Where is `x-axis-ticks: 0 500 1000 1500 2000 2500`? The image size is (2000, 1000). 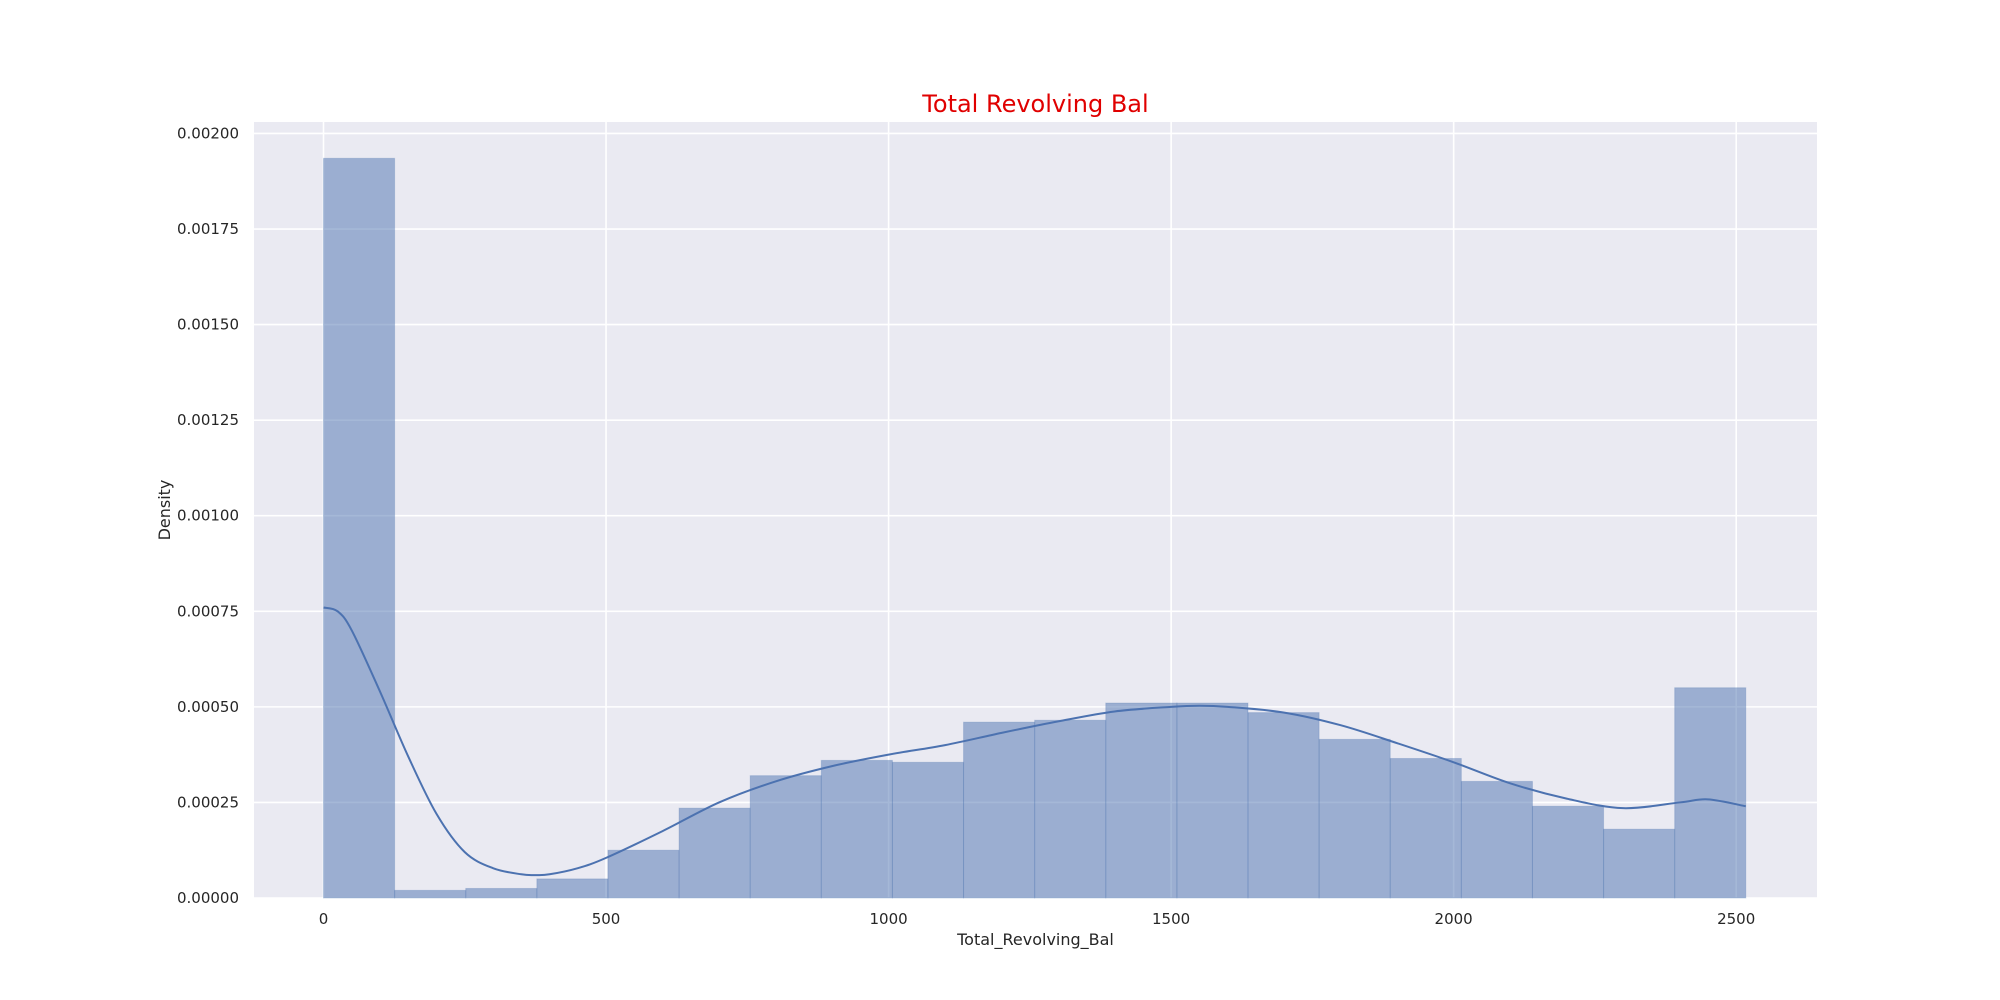 x-axis-ticks: 0 500 1000 1500 2000 2500 is located at coordinates (1037, 919).